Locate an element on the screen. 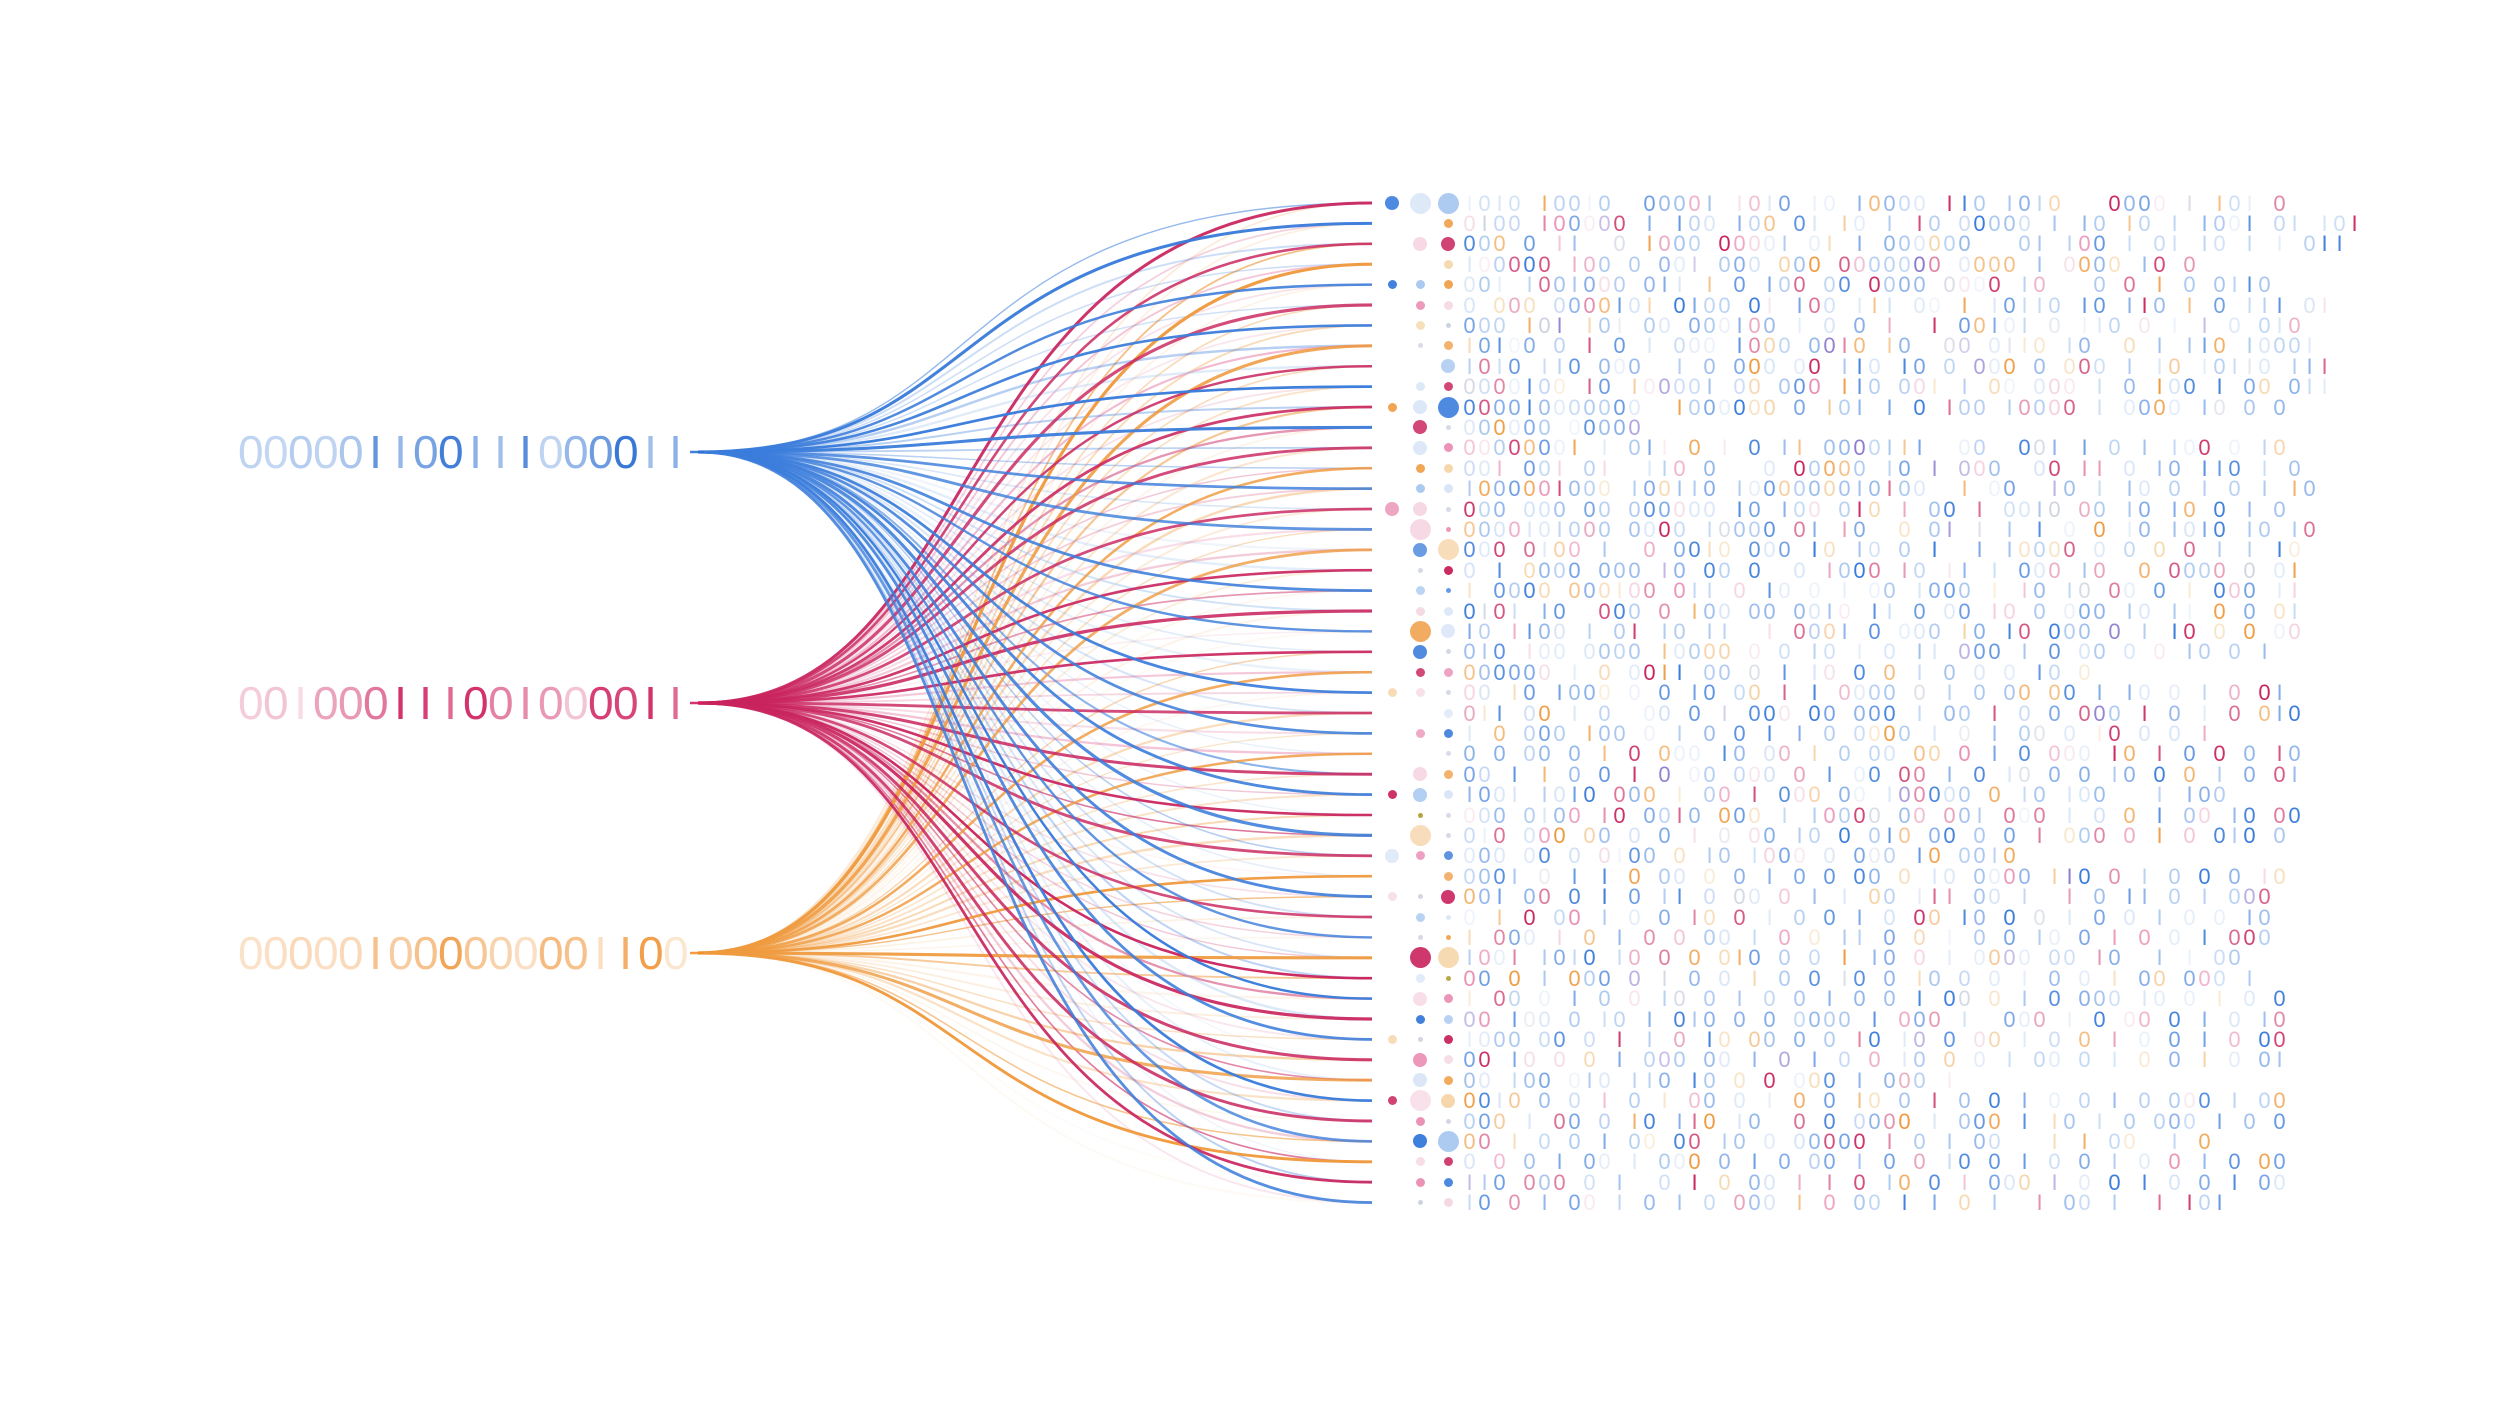 The width and height of the screenshot is (2500, 1406). row-dot-group is located at coordinates (1420, 733).